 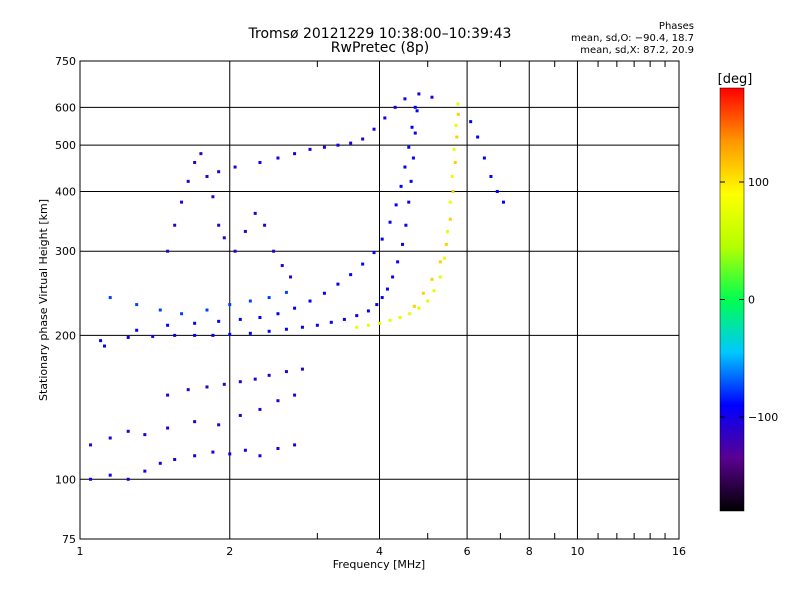 I want to click on chart-title: Tromsø 20121229 10:38:00–10:39:43, so click(x=380, y=34).